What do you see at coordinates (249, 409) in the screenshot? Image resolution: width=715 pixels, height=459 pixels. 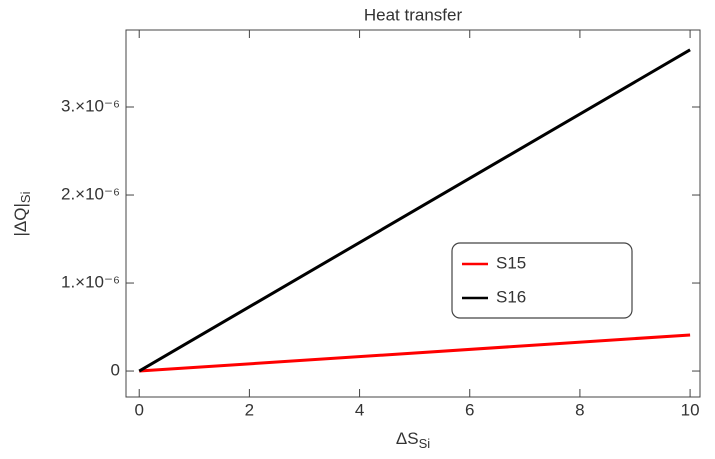 I see `x-tick-label: 2` at bounding box center [249, 409].